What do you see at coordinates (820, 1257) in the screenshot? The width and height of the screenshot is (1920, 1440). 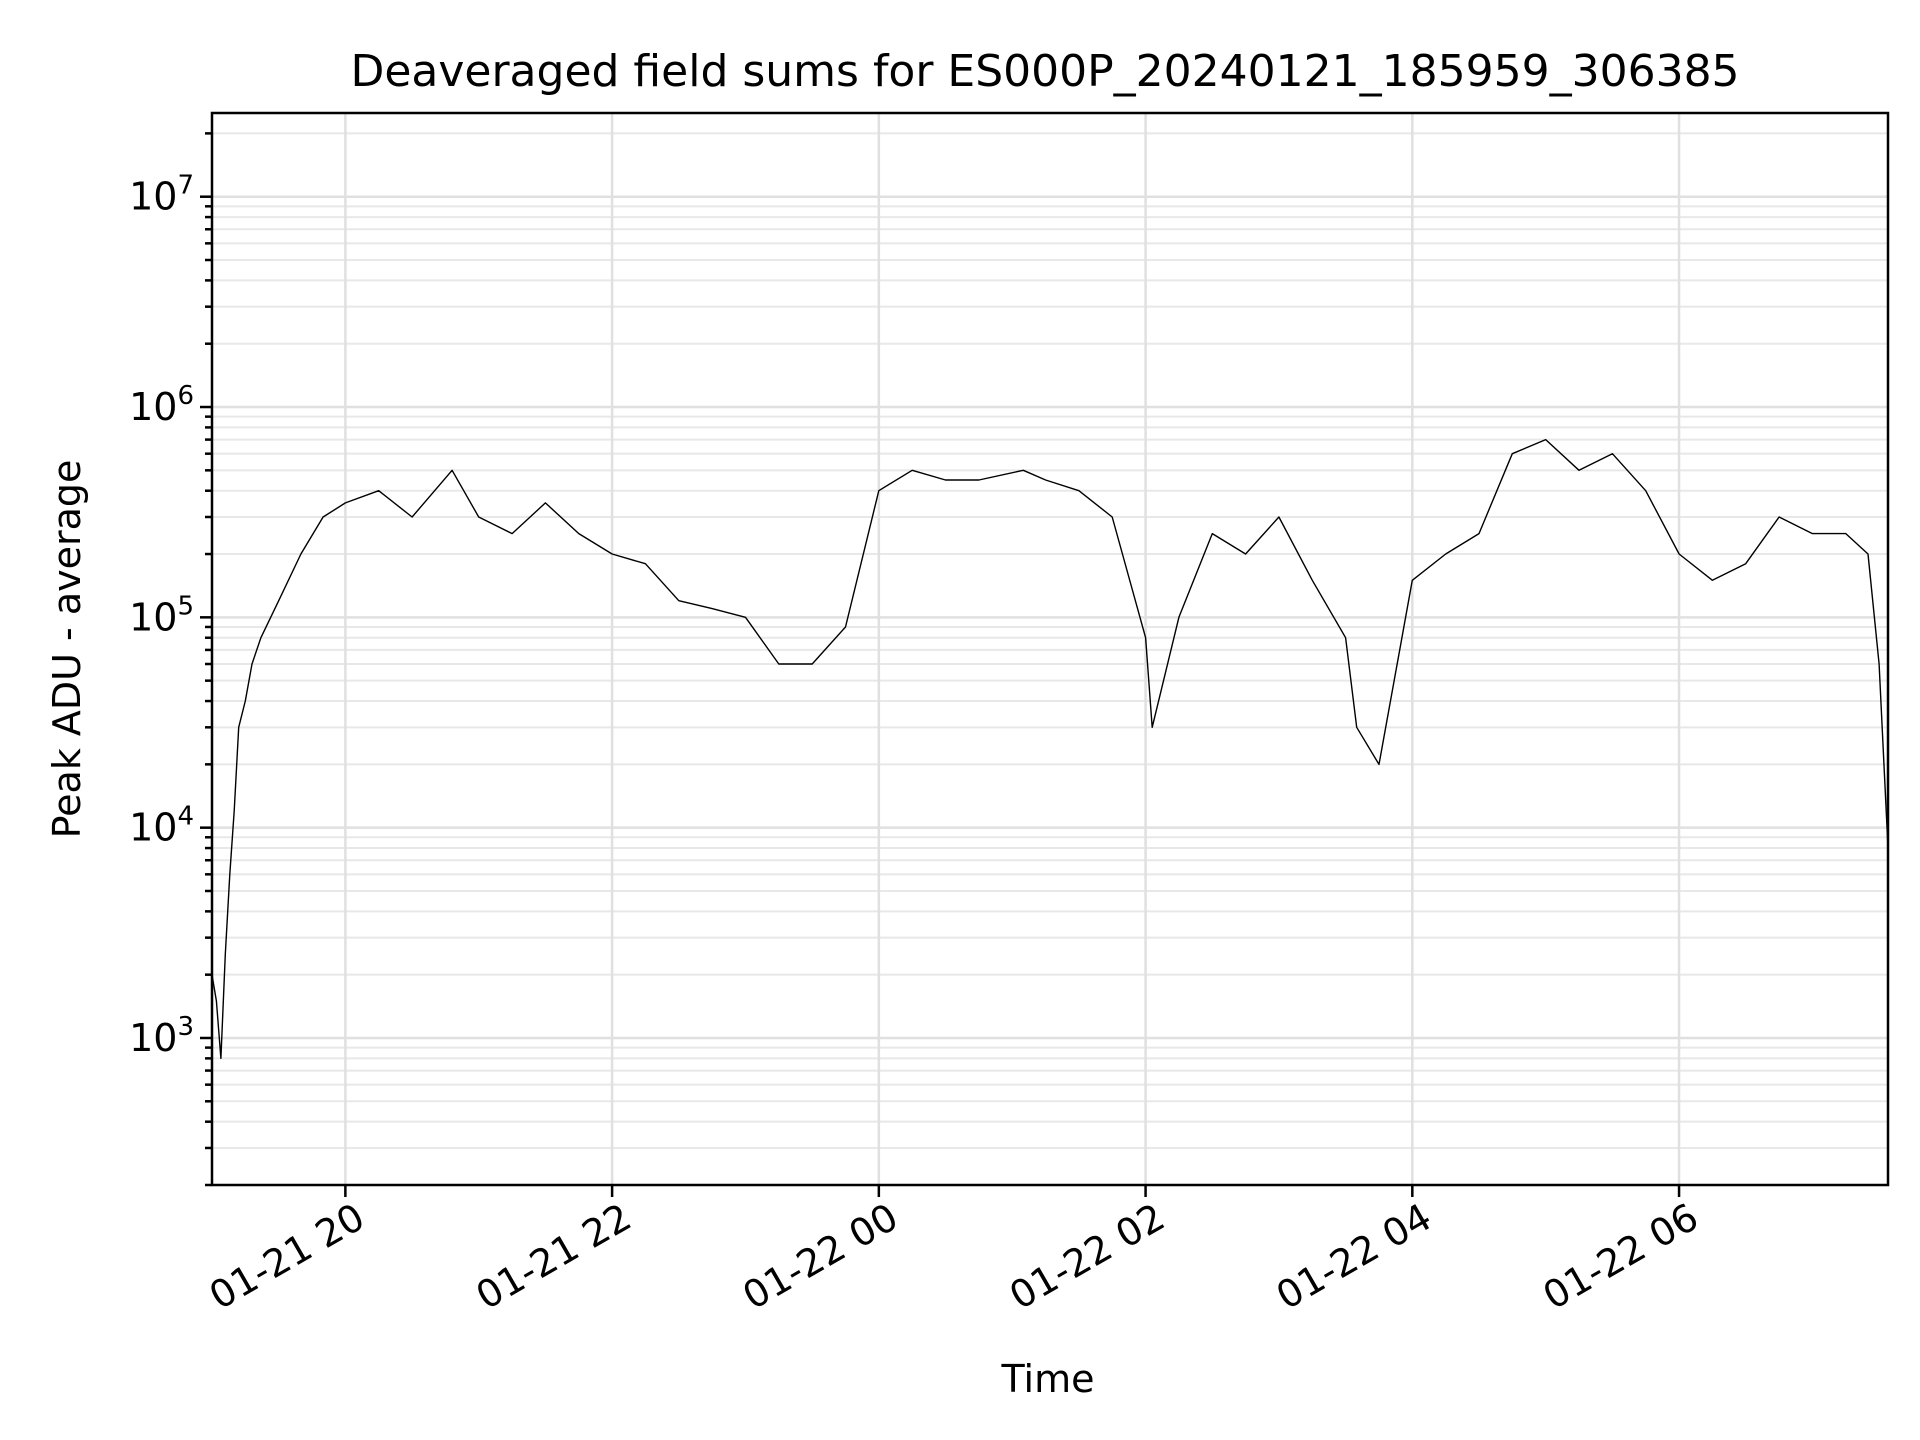 I see `x-tick-label: 01-22 00` at bounding box center [820, 1257].